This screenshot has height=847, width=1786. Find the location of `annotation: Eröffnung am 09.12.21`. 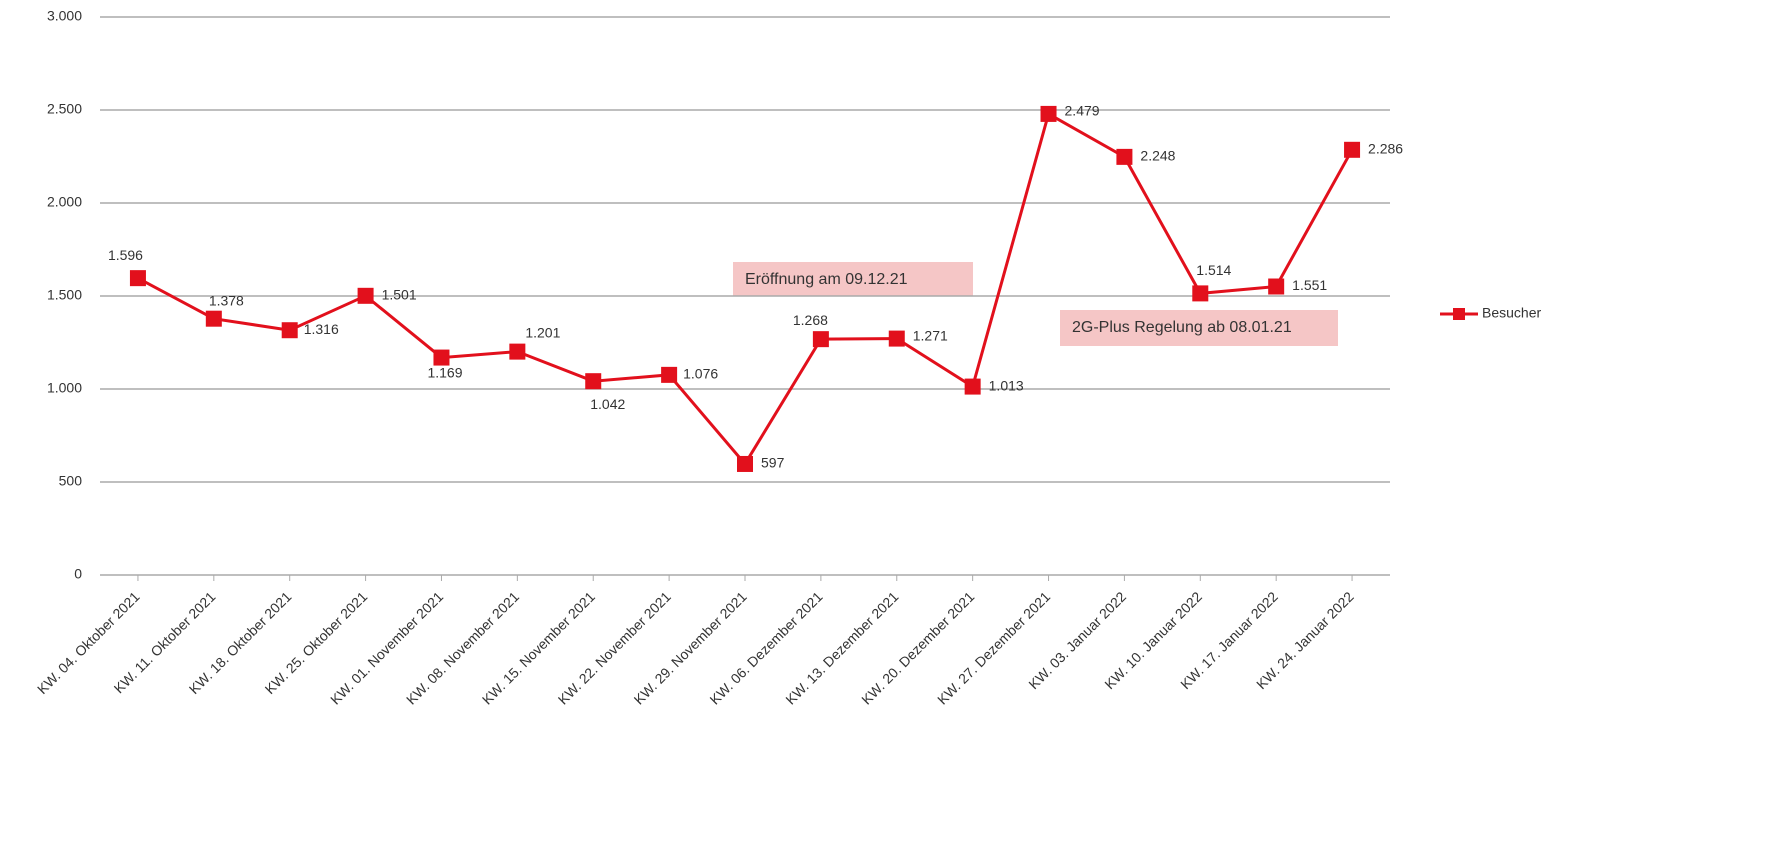

annotation: Eröffnung am 09.12.21 is located at coordinates (826, 279).